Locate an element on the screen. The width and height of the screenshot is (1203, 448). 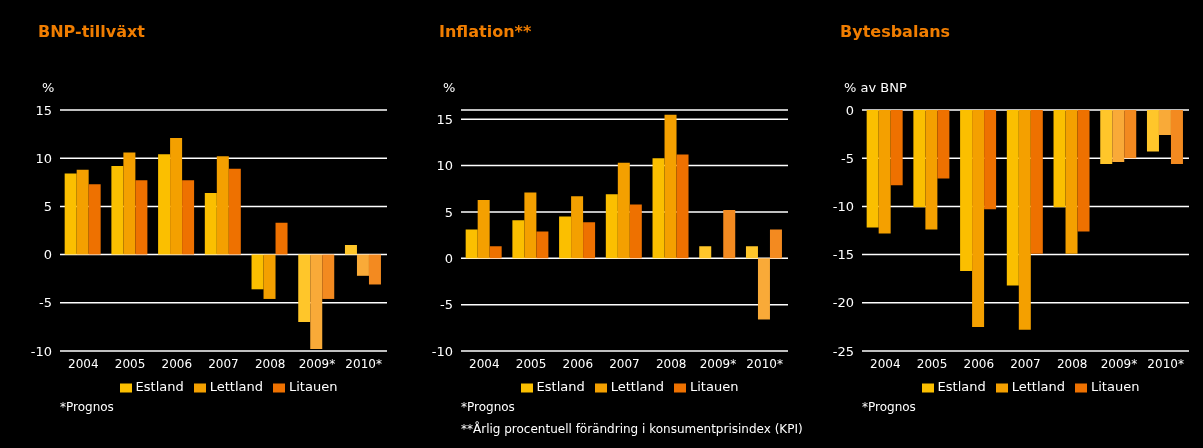
y-tick-label: -20 is located at coordinates (843, 303).